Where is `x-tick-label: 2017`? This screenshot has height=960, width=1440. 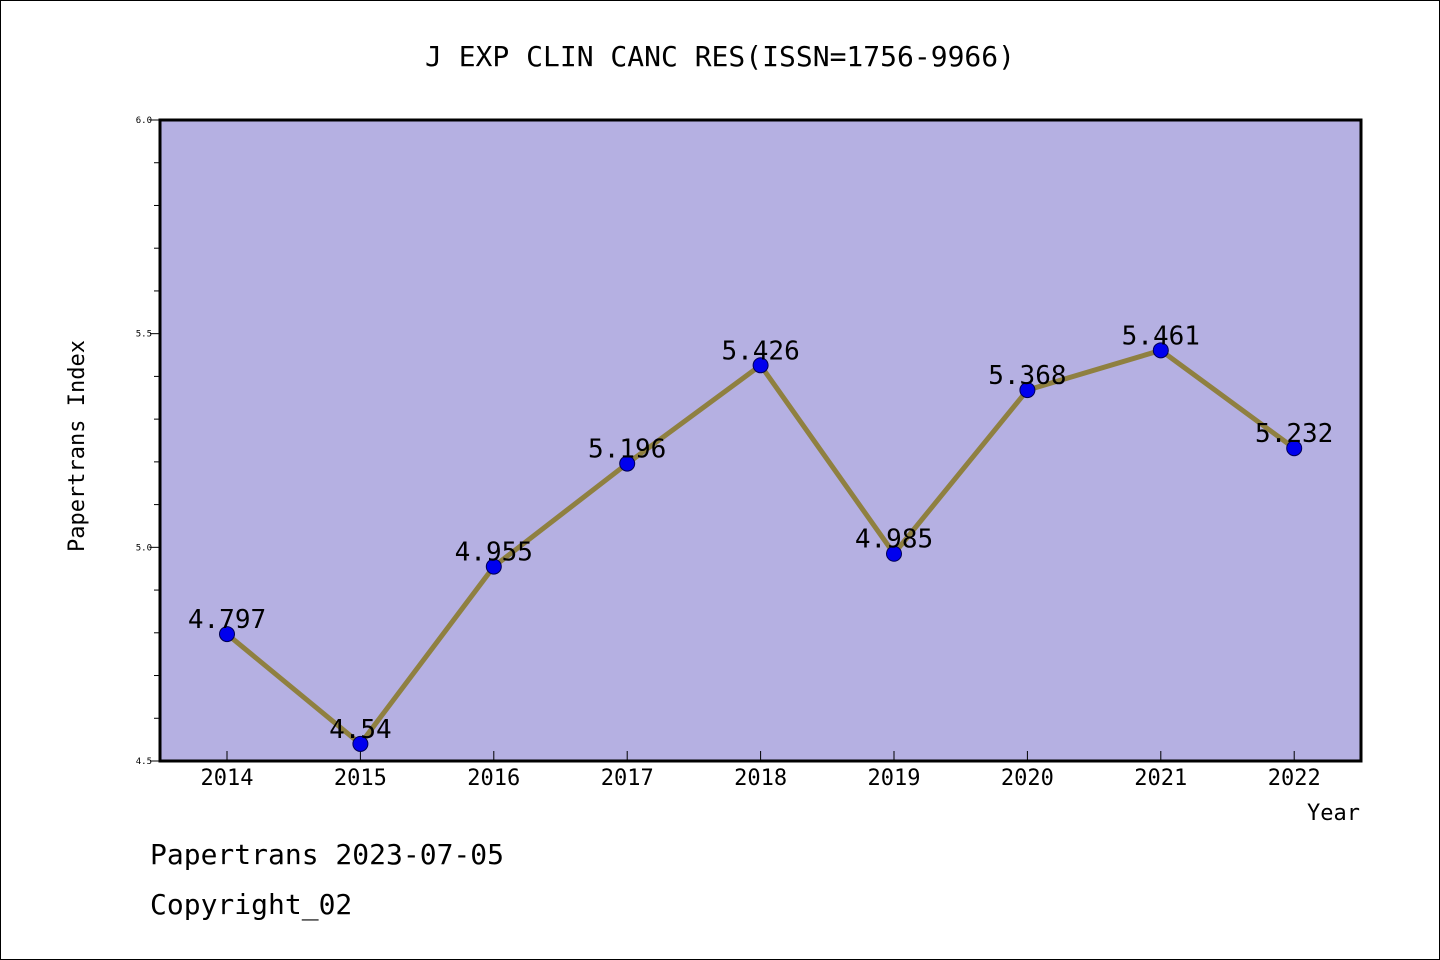 x-tick-label: 2017 is located at coordinates (627, 778).